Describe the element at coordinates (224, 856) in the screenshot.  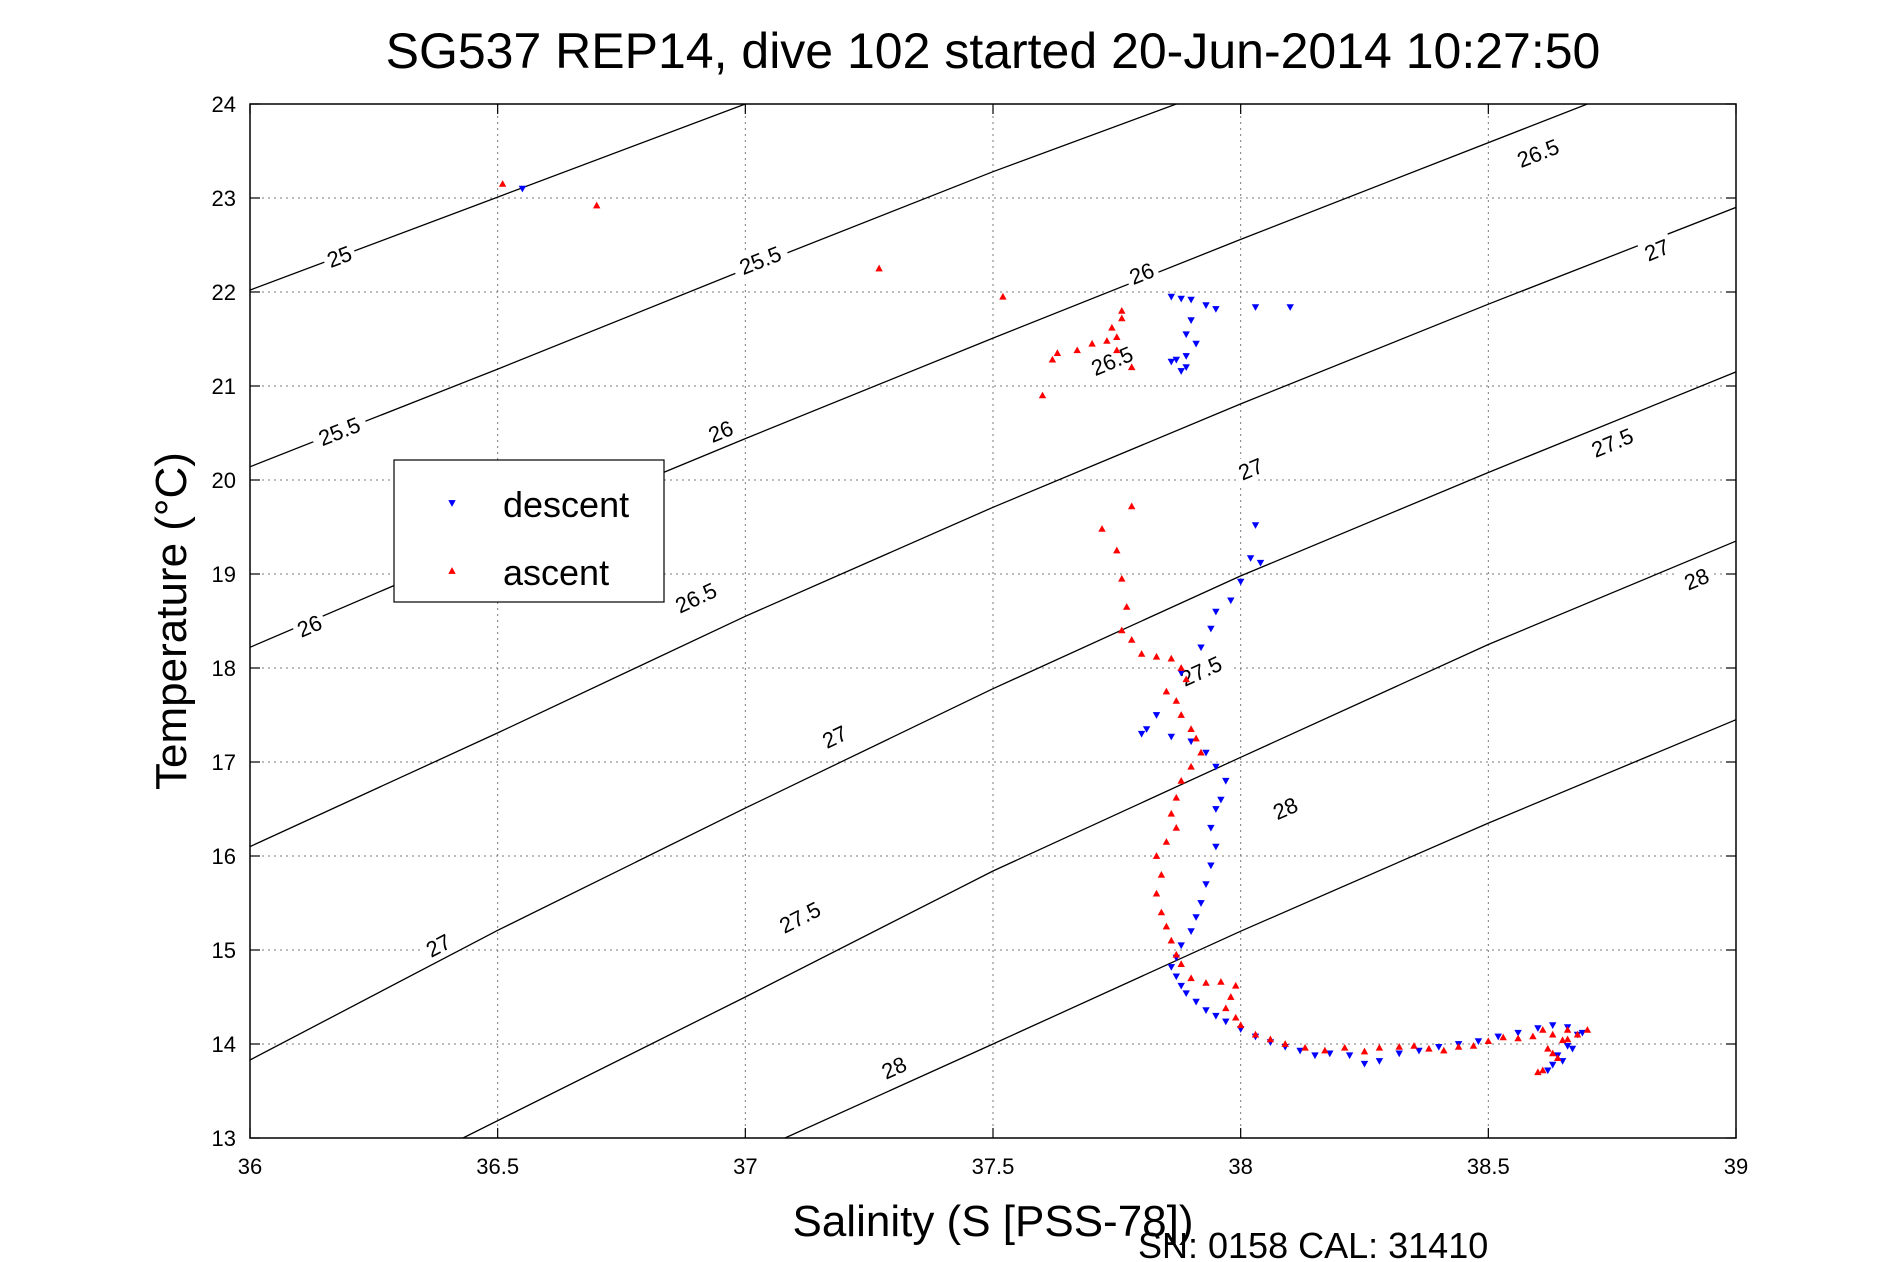
I see `y-tick-label: 16` at that location.